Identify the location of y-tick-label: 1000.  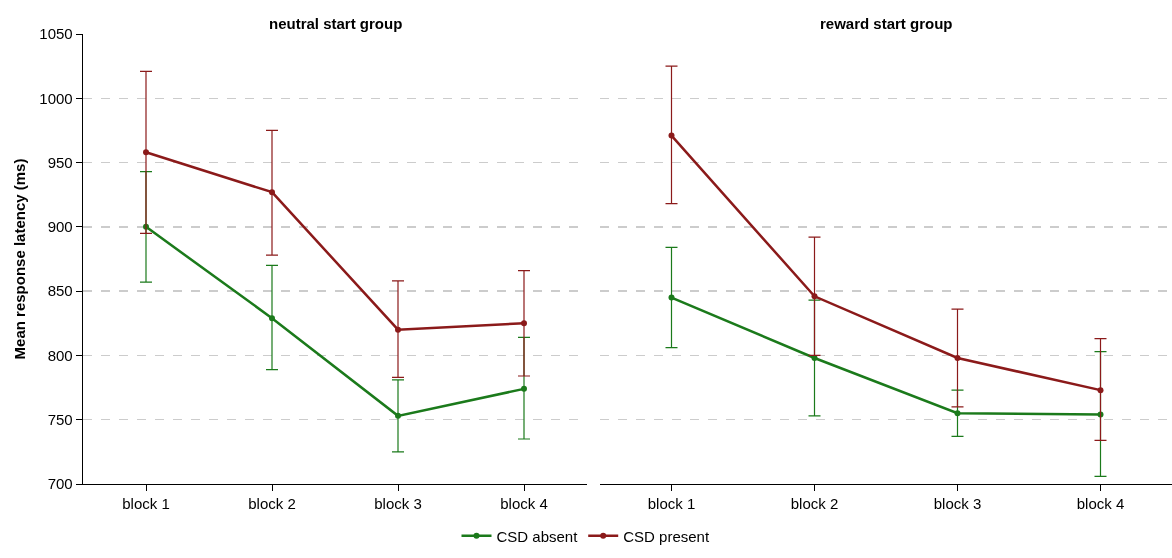
(56, 98).